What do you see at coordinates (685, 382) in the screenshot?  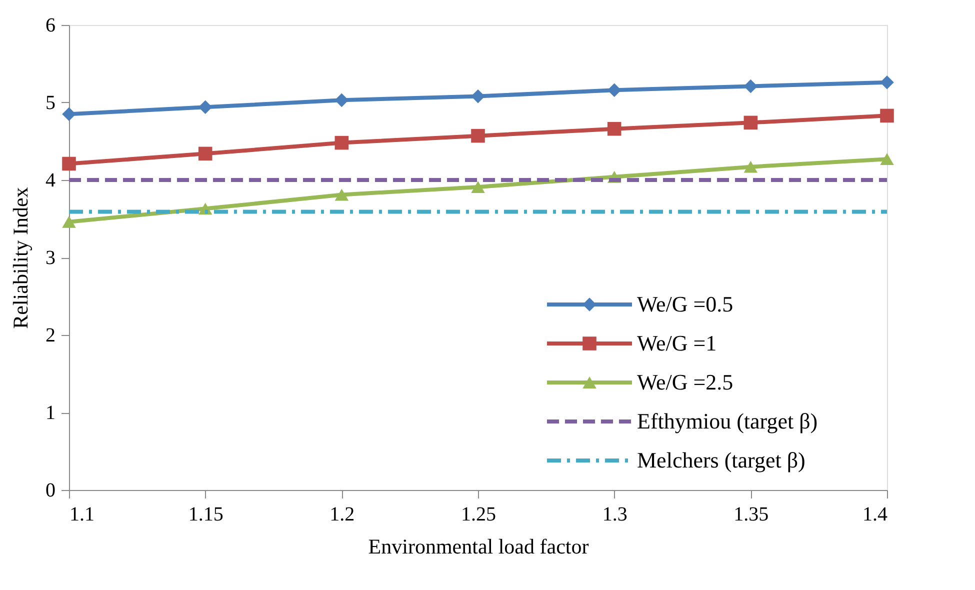 I see `legend-label: We/G =2.5` at bounding box center [685, 382].